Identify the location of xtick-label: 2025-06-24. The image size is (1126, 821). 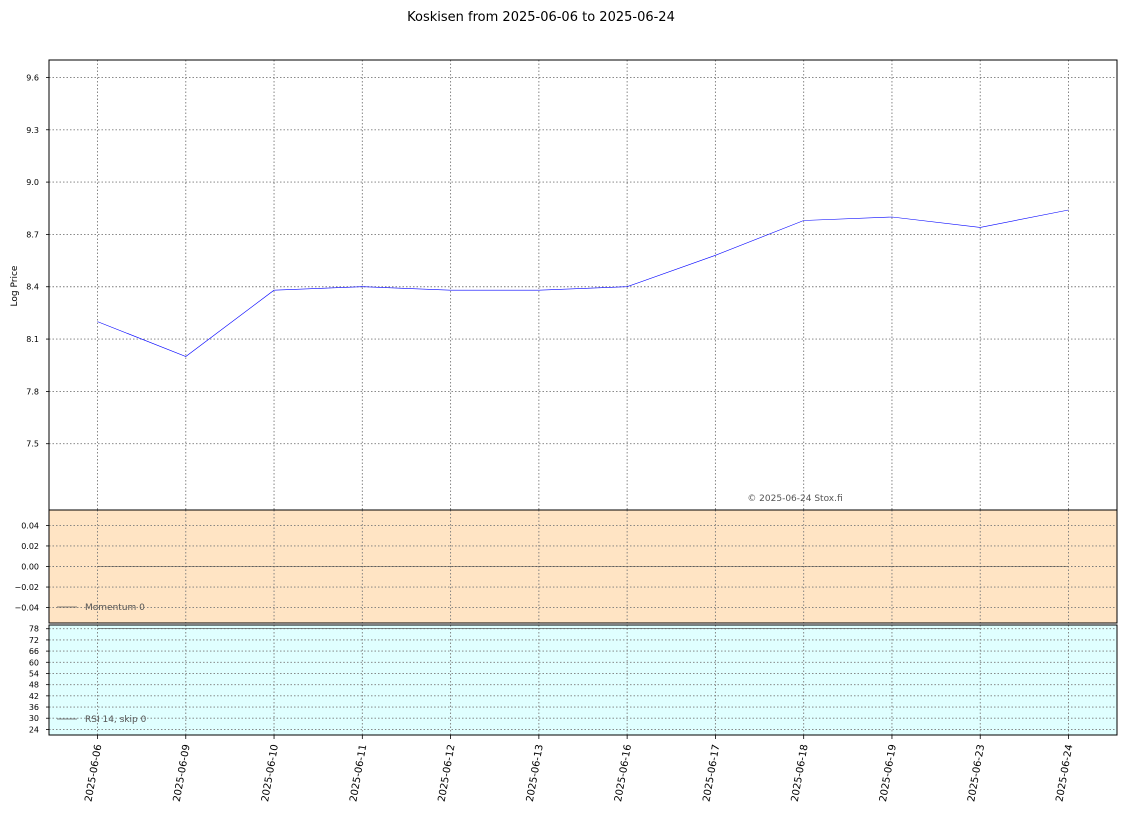
(1065, 773).